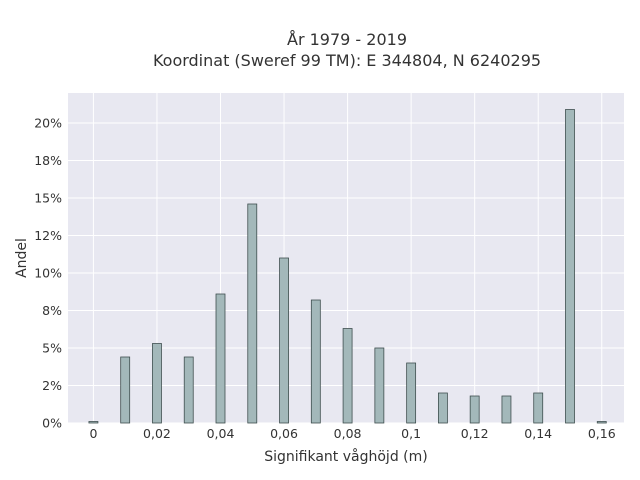 The image size is (640, 480). What do you see at coordinates (221, 433) in the screenshot?
I see `x-tick-label: 0,04` at bounding box center [221, 433].